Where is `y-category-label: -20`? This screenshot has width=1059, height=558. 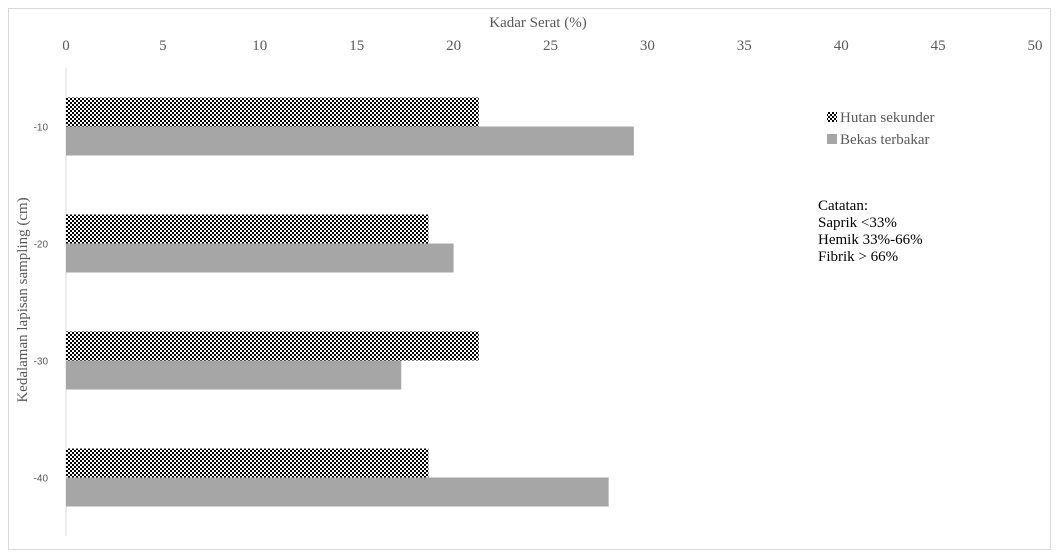
y-category-label: -20 is located at coordinates (41, 245).